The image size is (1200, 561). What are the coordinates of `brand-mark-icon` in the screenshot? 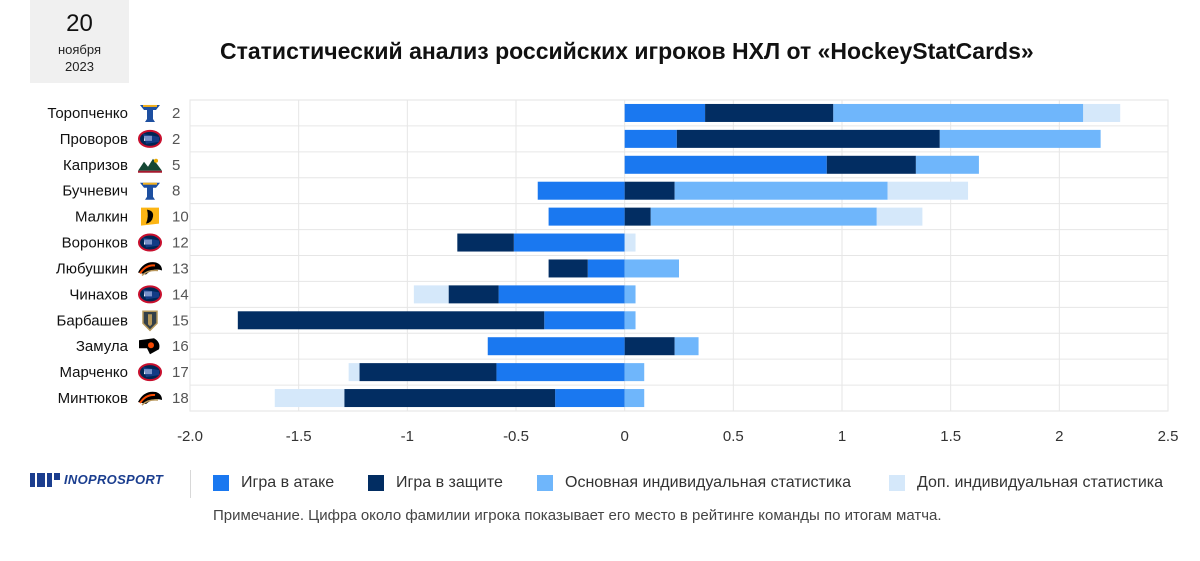 It's located at (45, 479).